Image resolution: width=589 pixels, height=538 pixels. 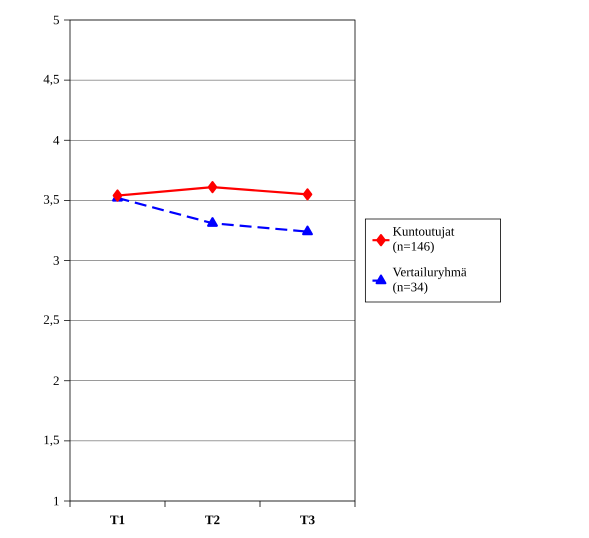 What do you see at coordinates (423, 240) in the screenshot?
I see `legend-label: Kuntoutujat (n=146)` at bounding box center [423, 240].